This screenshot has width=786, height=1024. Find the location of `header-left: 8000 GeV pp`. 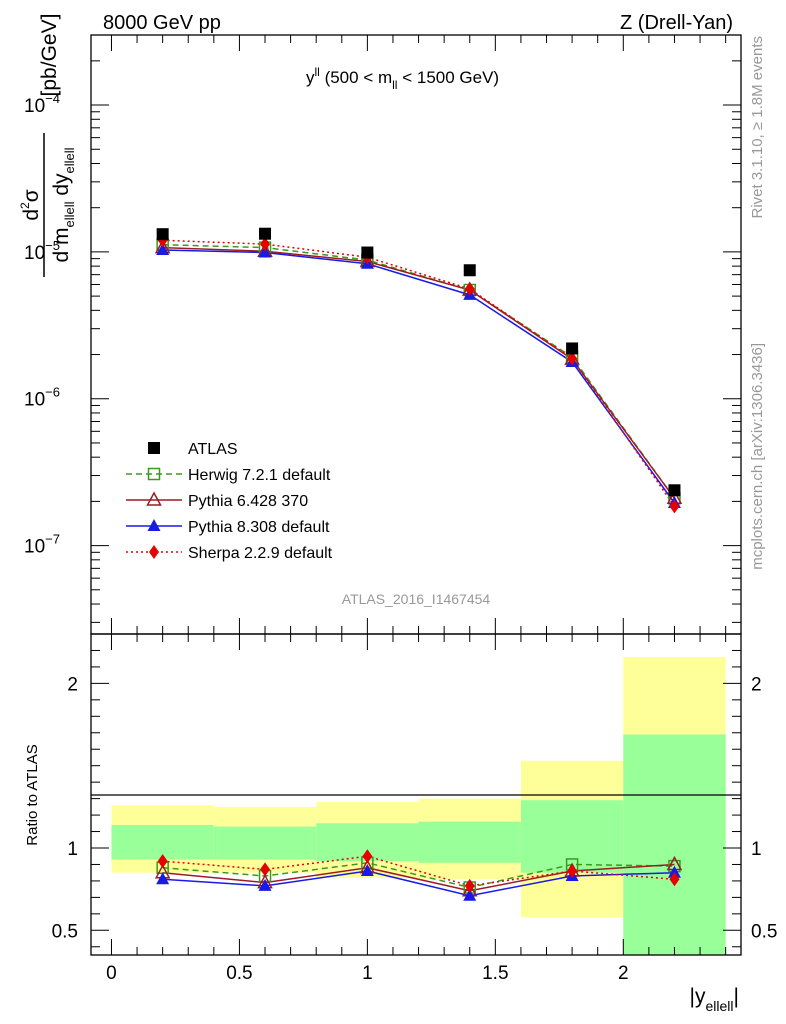

header-left: 8000 GeV pp is located at coordinates (162, 23).